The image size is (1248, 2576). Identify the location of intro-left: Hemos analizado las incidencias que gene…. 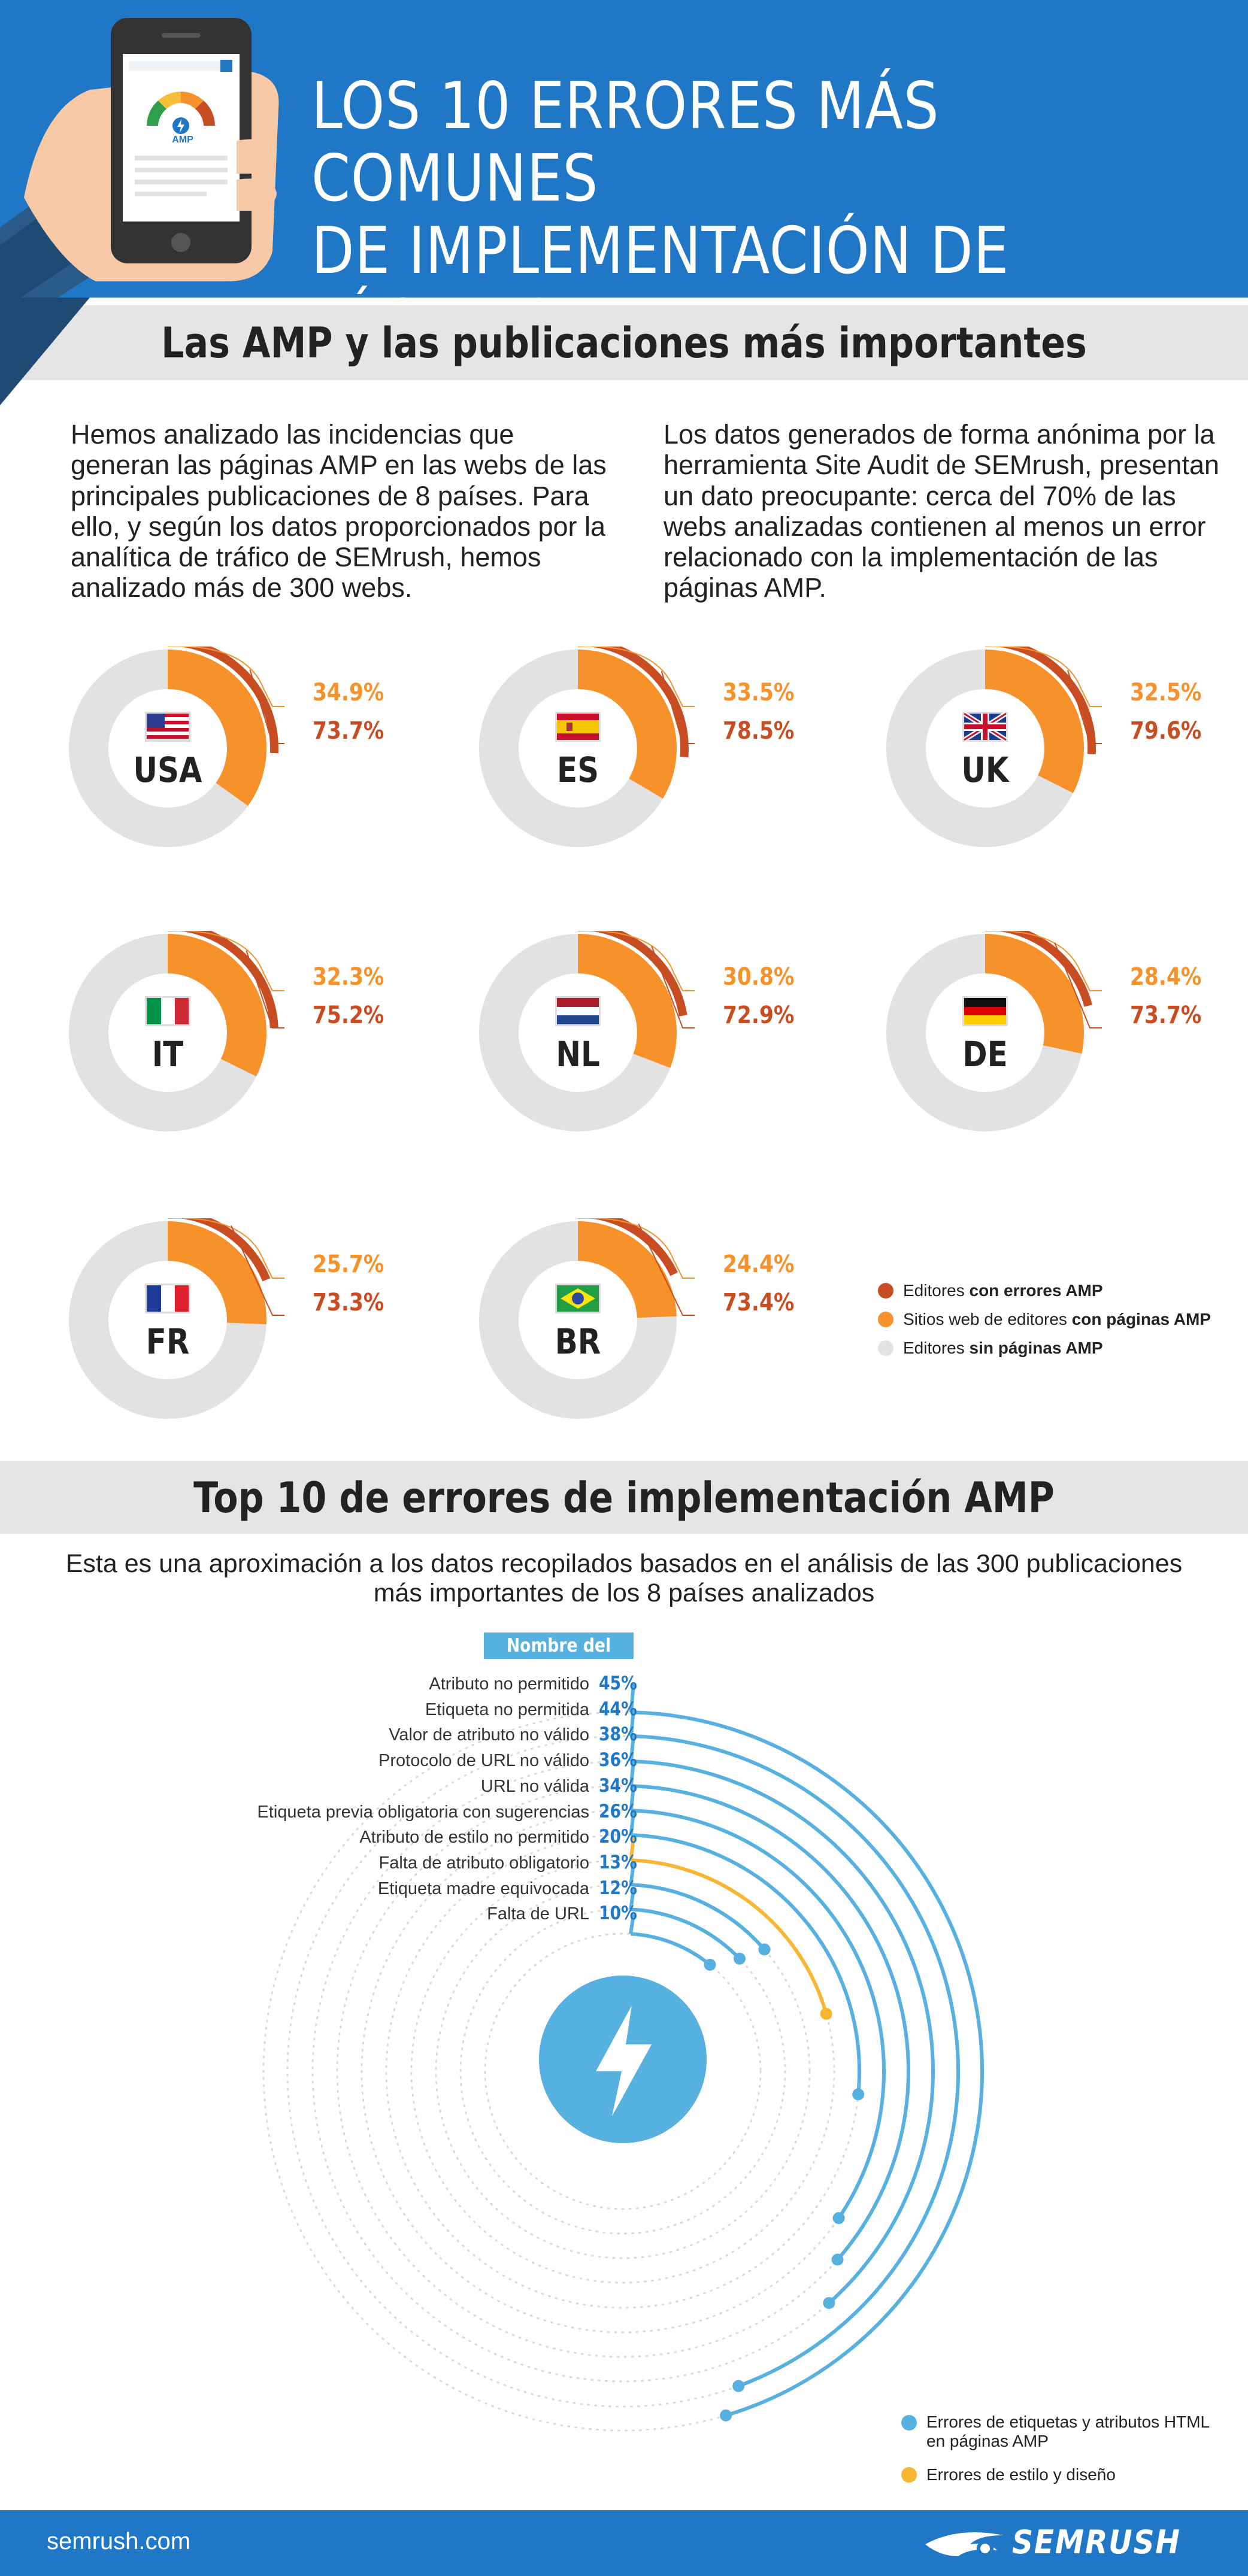
(339, 511).